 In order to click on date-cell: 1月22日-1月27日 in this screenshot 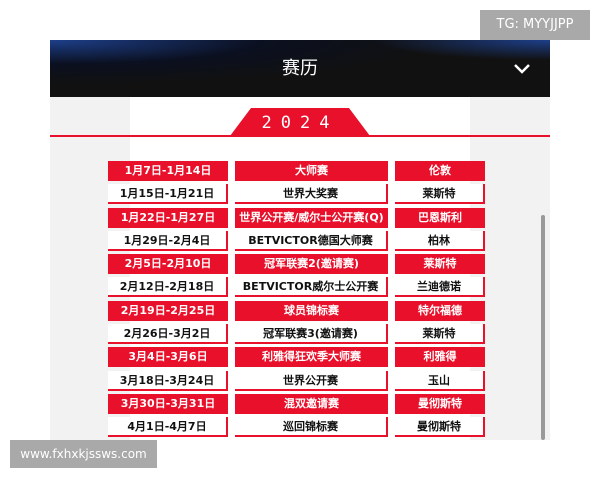, I will do `click(168, 217)`.